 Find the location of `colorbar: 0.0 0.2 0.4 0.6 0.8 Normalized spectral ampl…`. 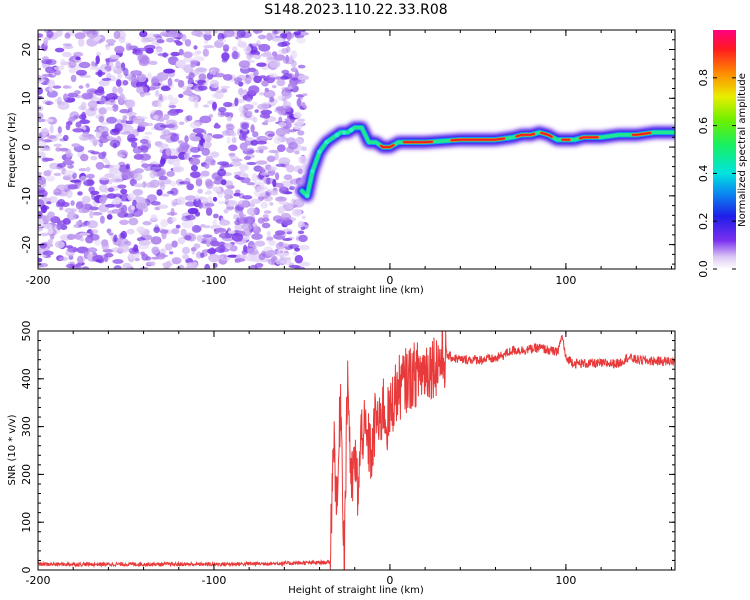

colorbar: 0.0 0.2 0.4 0.6 0.8 Normalized spectral ampl… is located at coordinates (722, 154).